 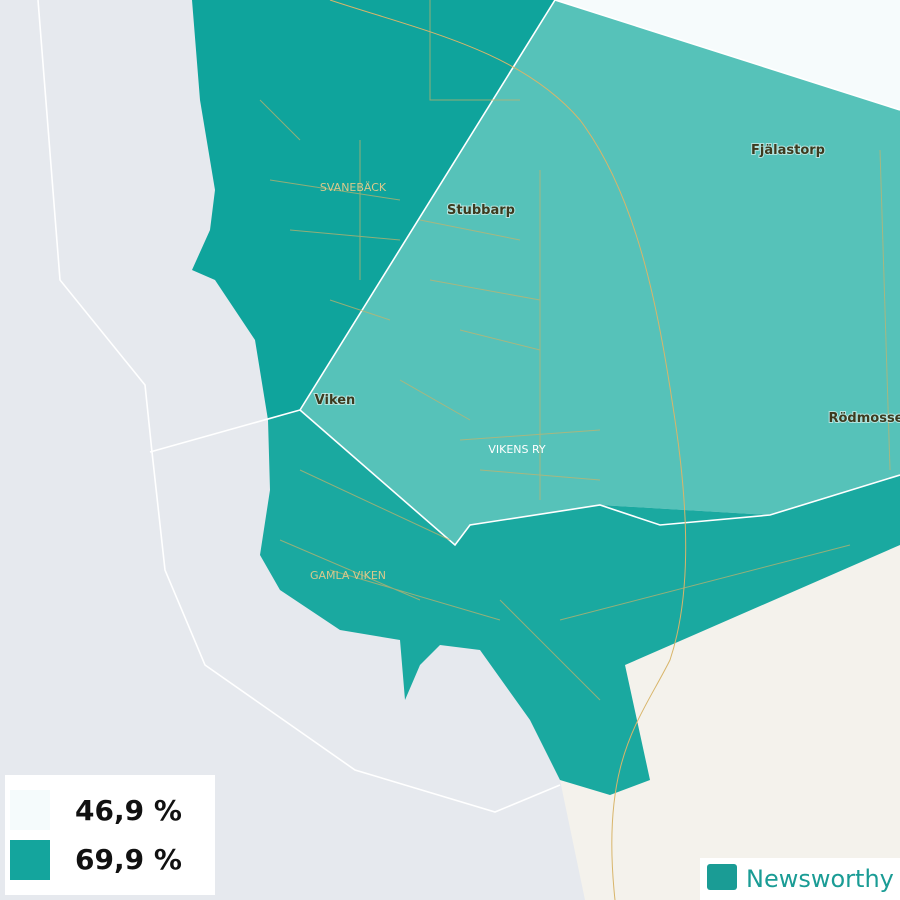 What do you see at coordinates (481, 210) in the screenshot?
I see `place-label: Stubbarp` at bounding box center [481, 210].